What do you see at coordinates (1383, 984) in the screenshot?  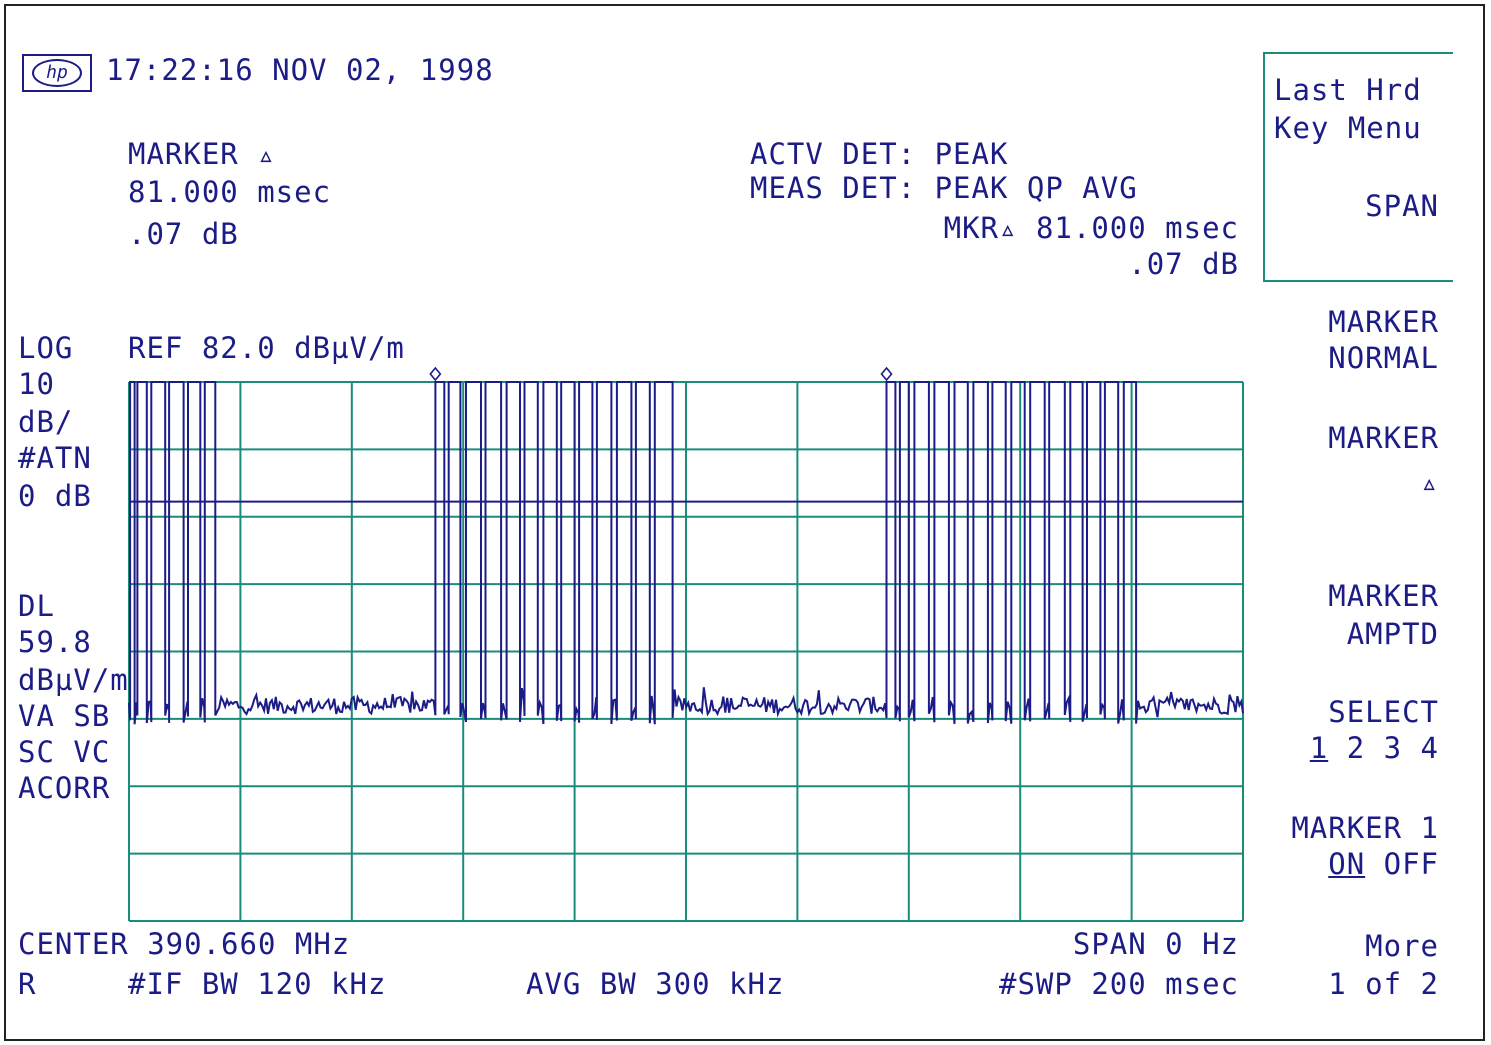 I see `softkey-more-line2: 1 of 2` at bounding box center [1383, 984].